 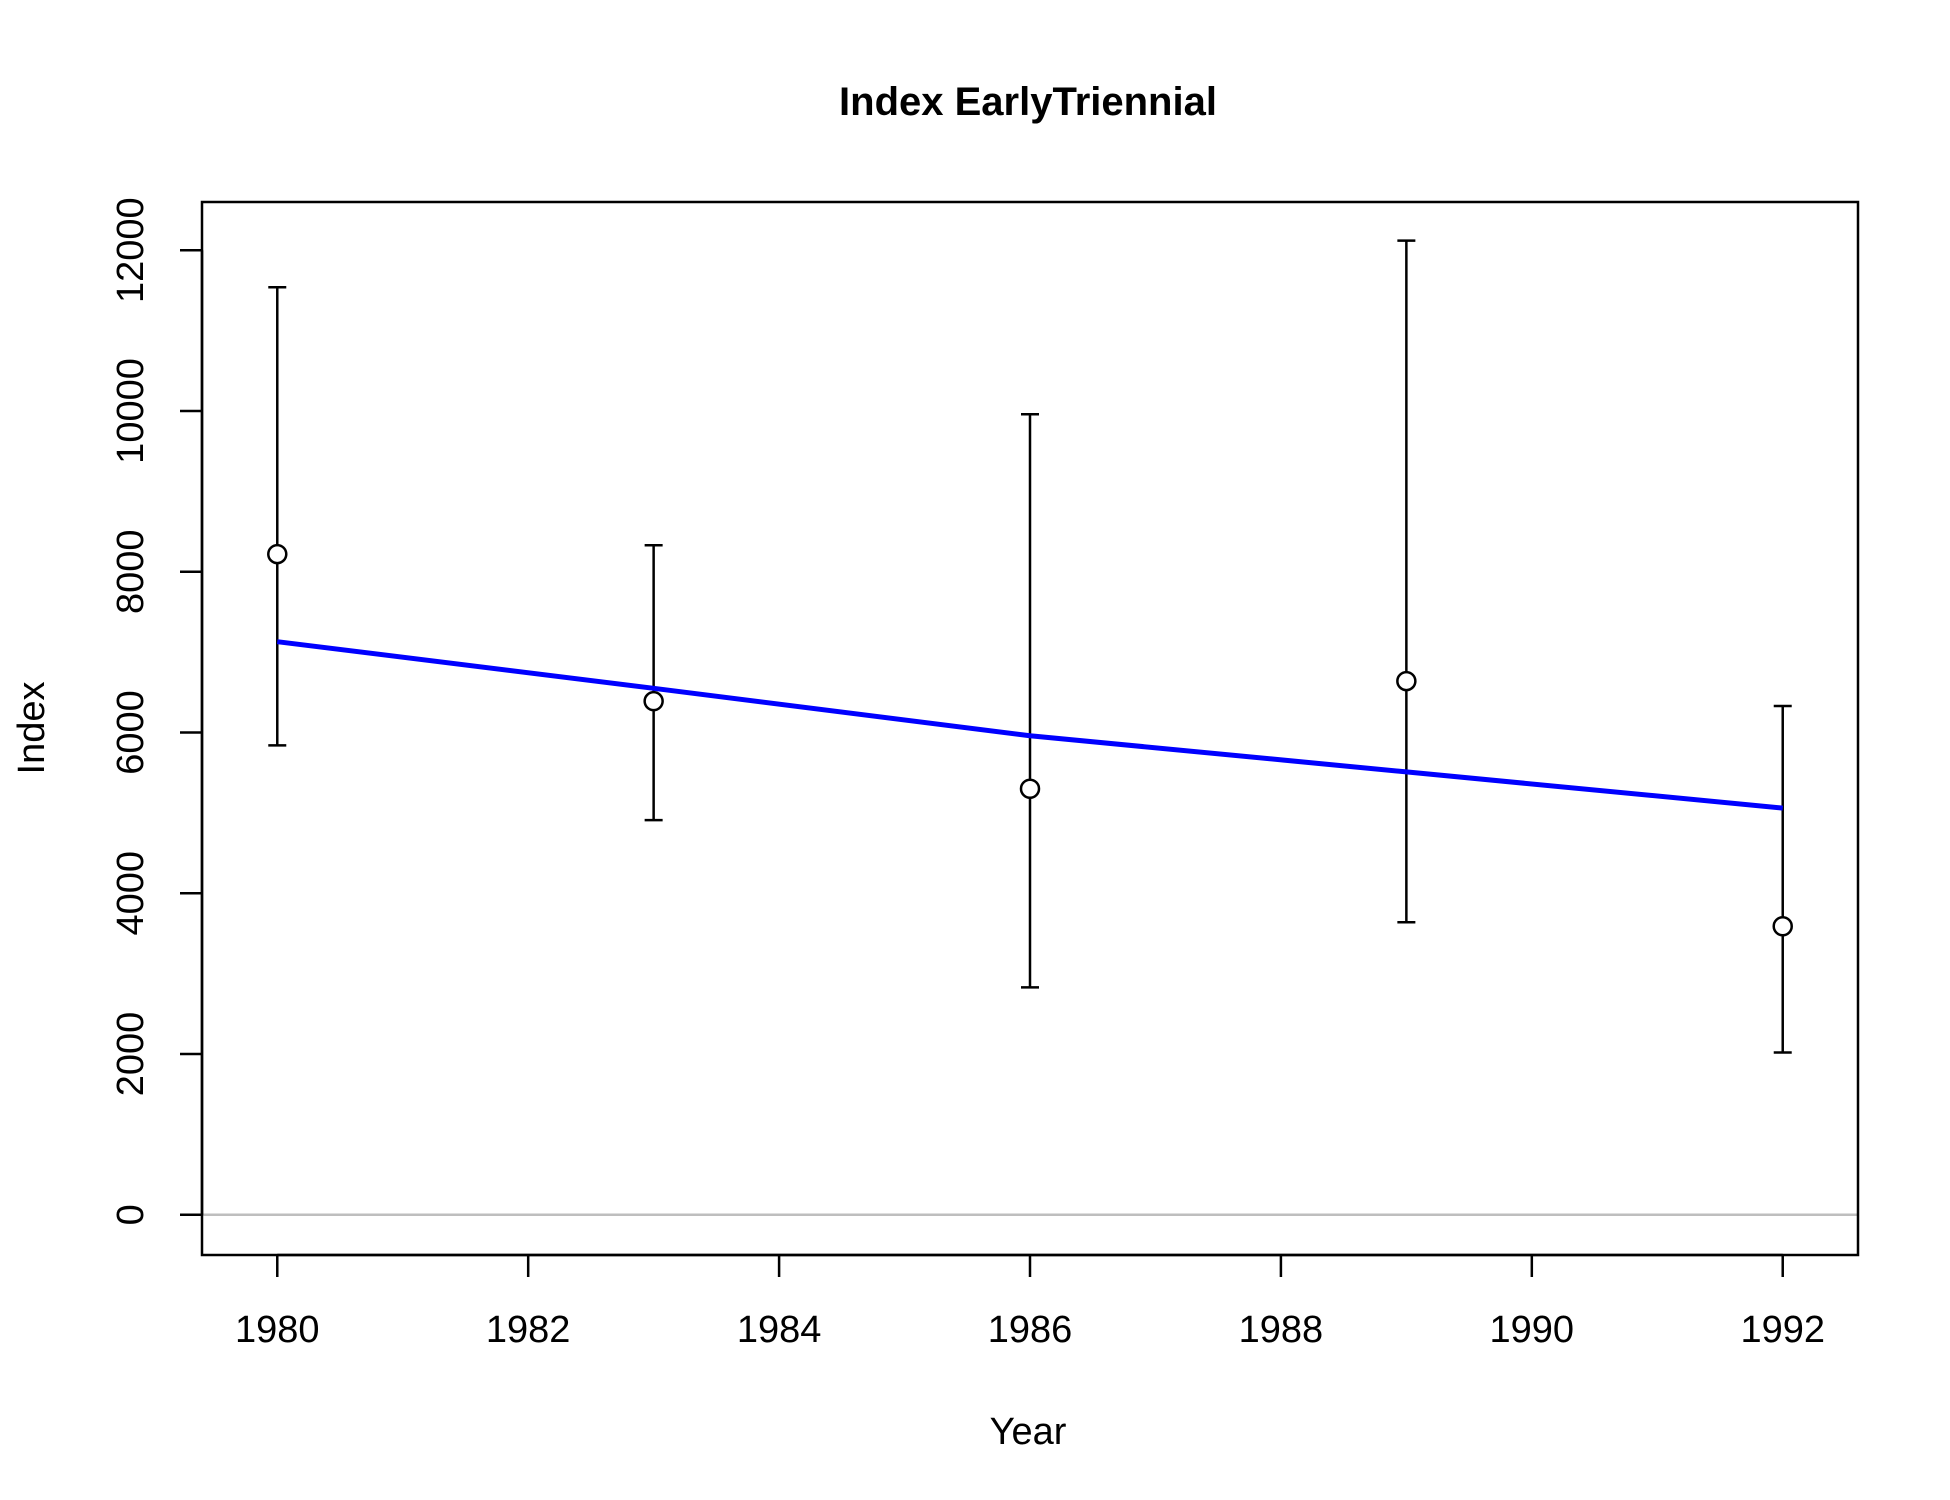 I want to click on y-tick-label: 6000, so click(x=131, y=732).